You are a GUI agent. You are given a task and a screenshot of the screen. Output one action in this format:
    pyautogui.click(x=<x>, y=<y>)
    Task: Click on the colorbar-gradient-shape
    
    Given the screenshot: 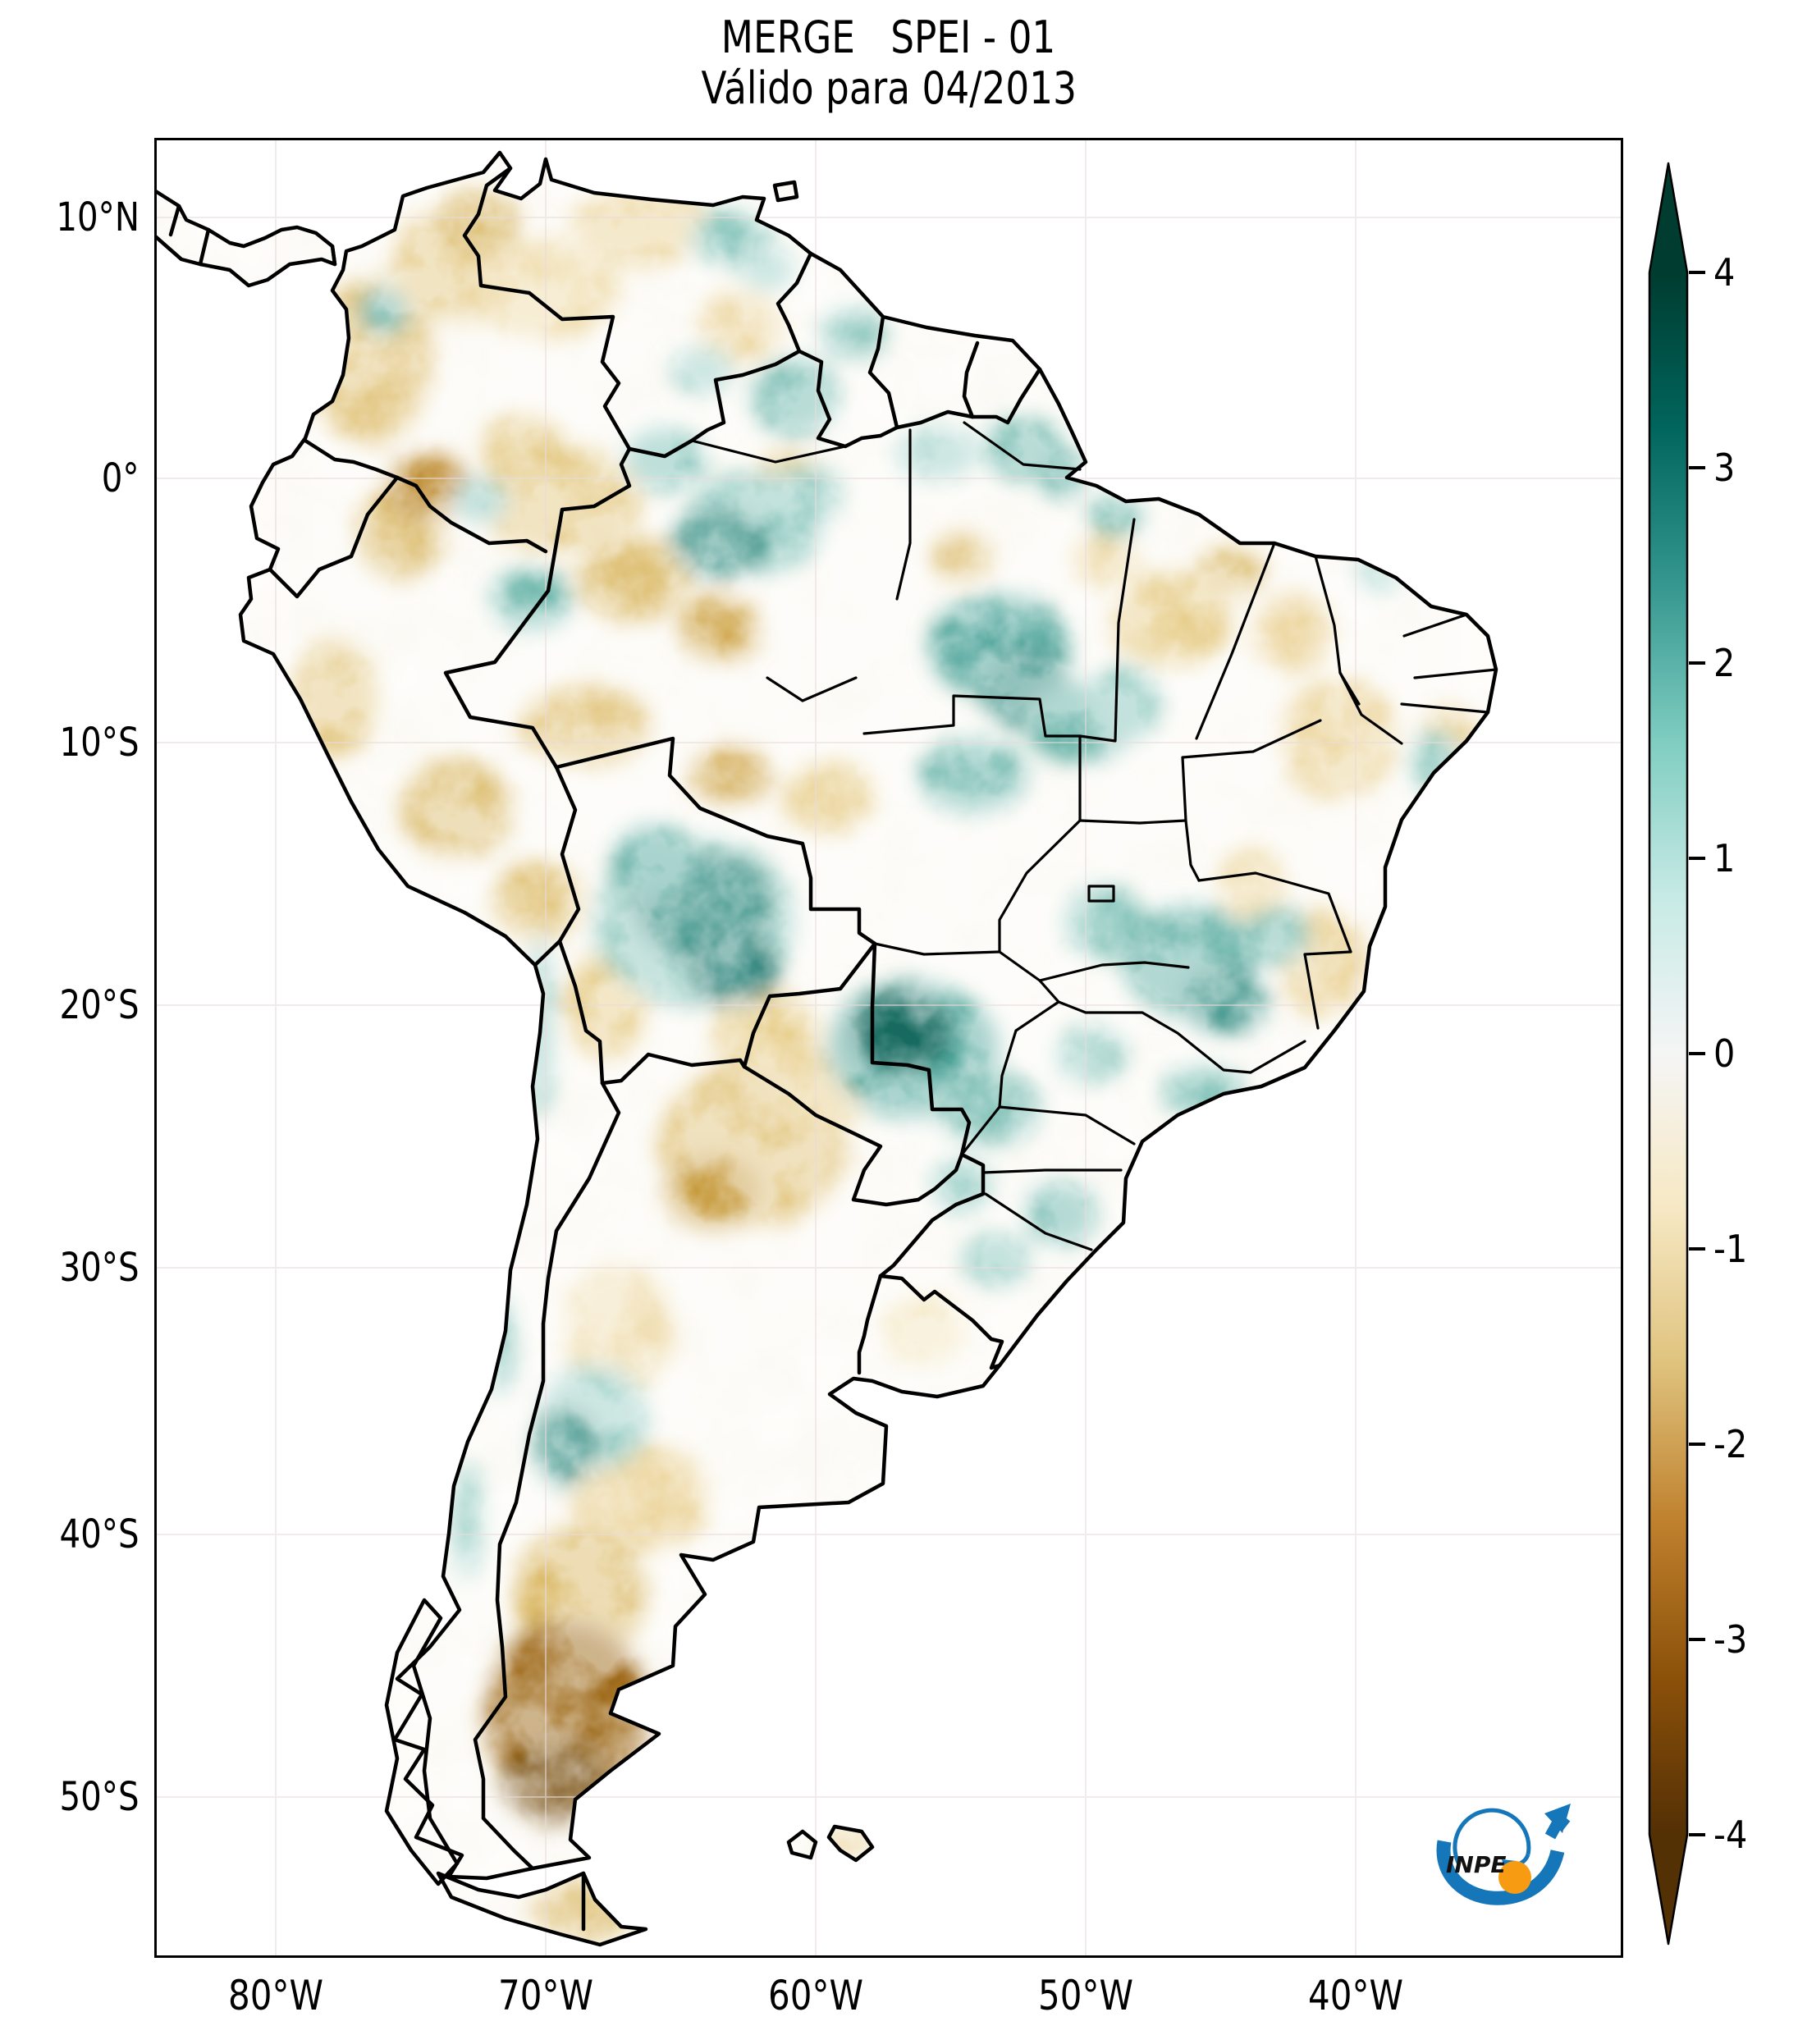 What is the action you would take?
    pyautogui.click(x=1668, y=1054)
    